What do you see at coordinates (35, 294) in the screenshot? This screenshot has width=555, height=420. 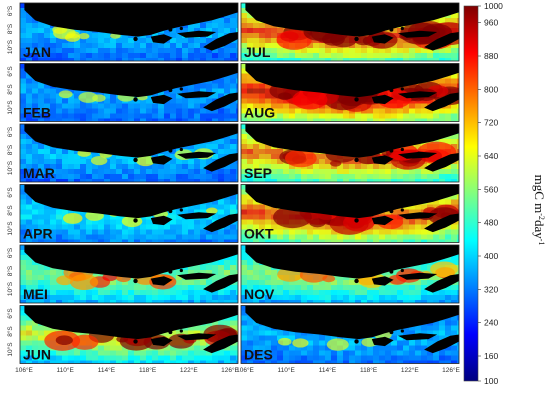 I see `month-label: MEI` at bounding box center [35, 294].